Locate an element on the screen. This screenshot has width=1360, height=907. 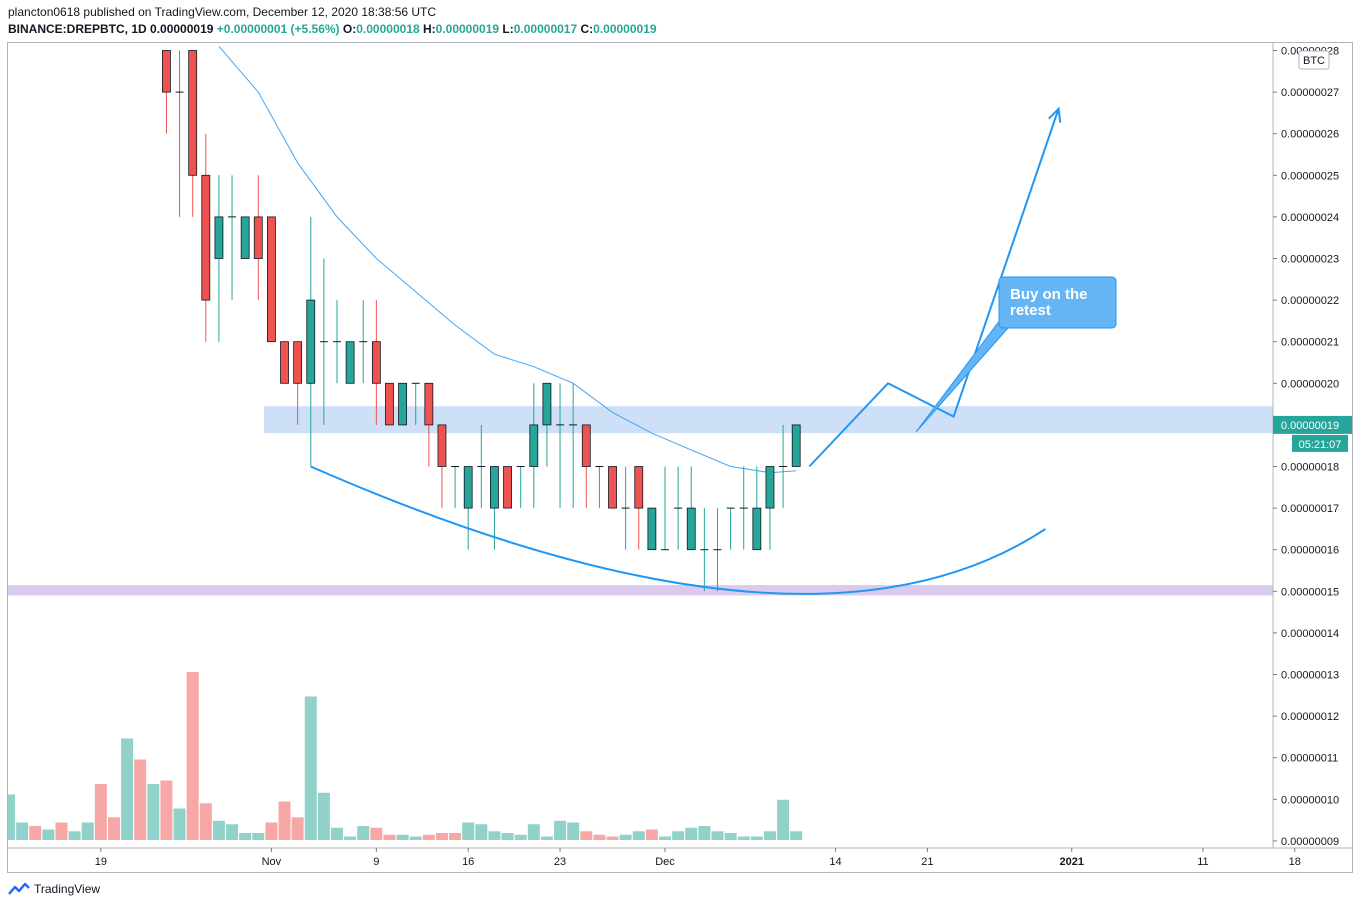
last-price: 0.00000019 is located at coordinates (182, 29).